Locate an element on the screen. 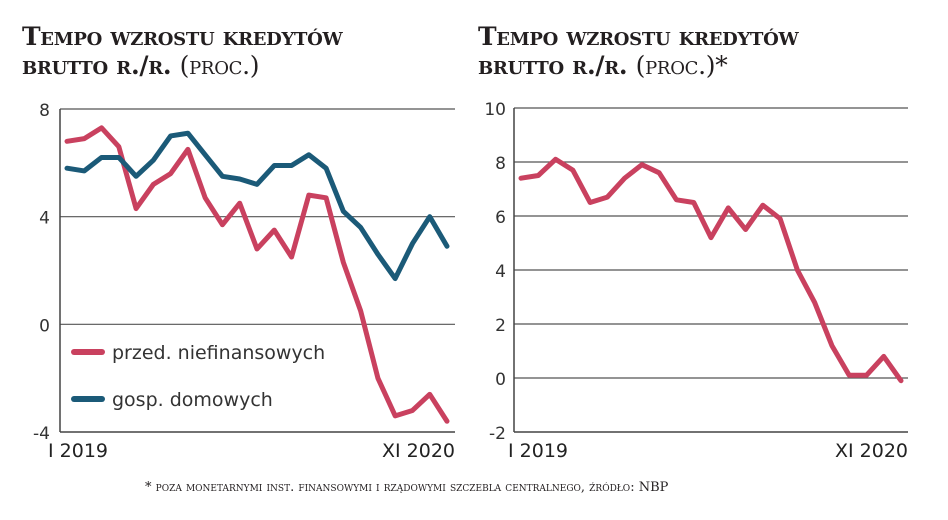 This screenshot has height=520, width=948. left-title-line2: brutto r./r. (proc.) is located at coordinates (182, 65).